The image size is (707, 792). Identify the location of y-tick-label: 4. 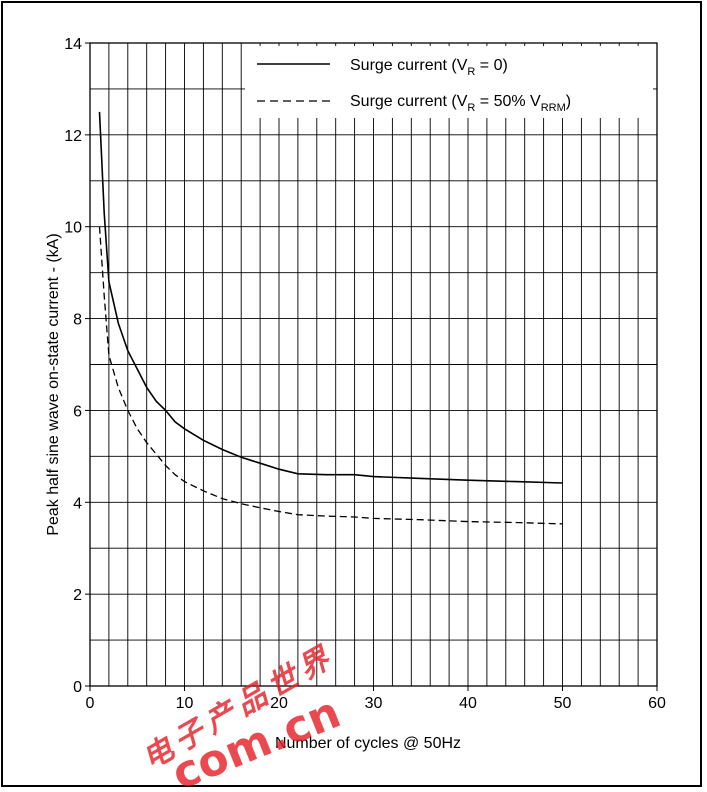
(77, 503).